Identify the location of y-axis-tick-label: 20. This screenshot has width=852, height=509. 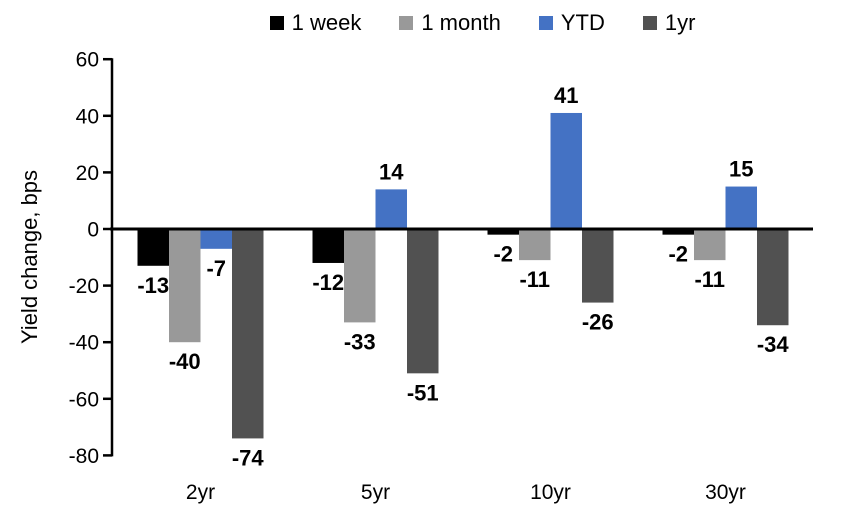
(87, 173).